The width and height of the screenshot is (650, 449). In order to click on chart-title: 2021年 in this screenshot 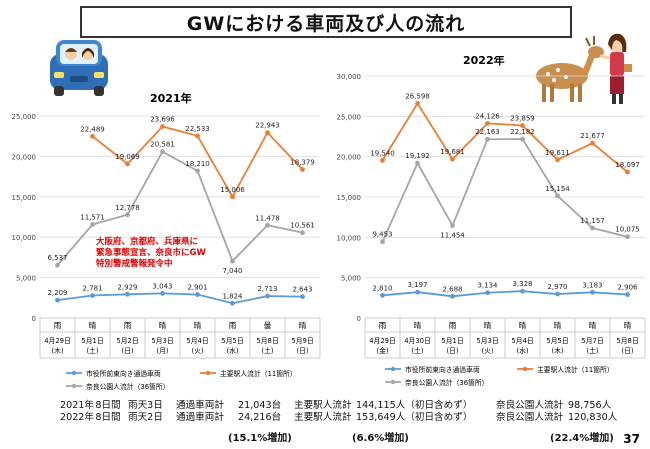, I will do `click(171, 98)`.